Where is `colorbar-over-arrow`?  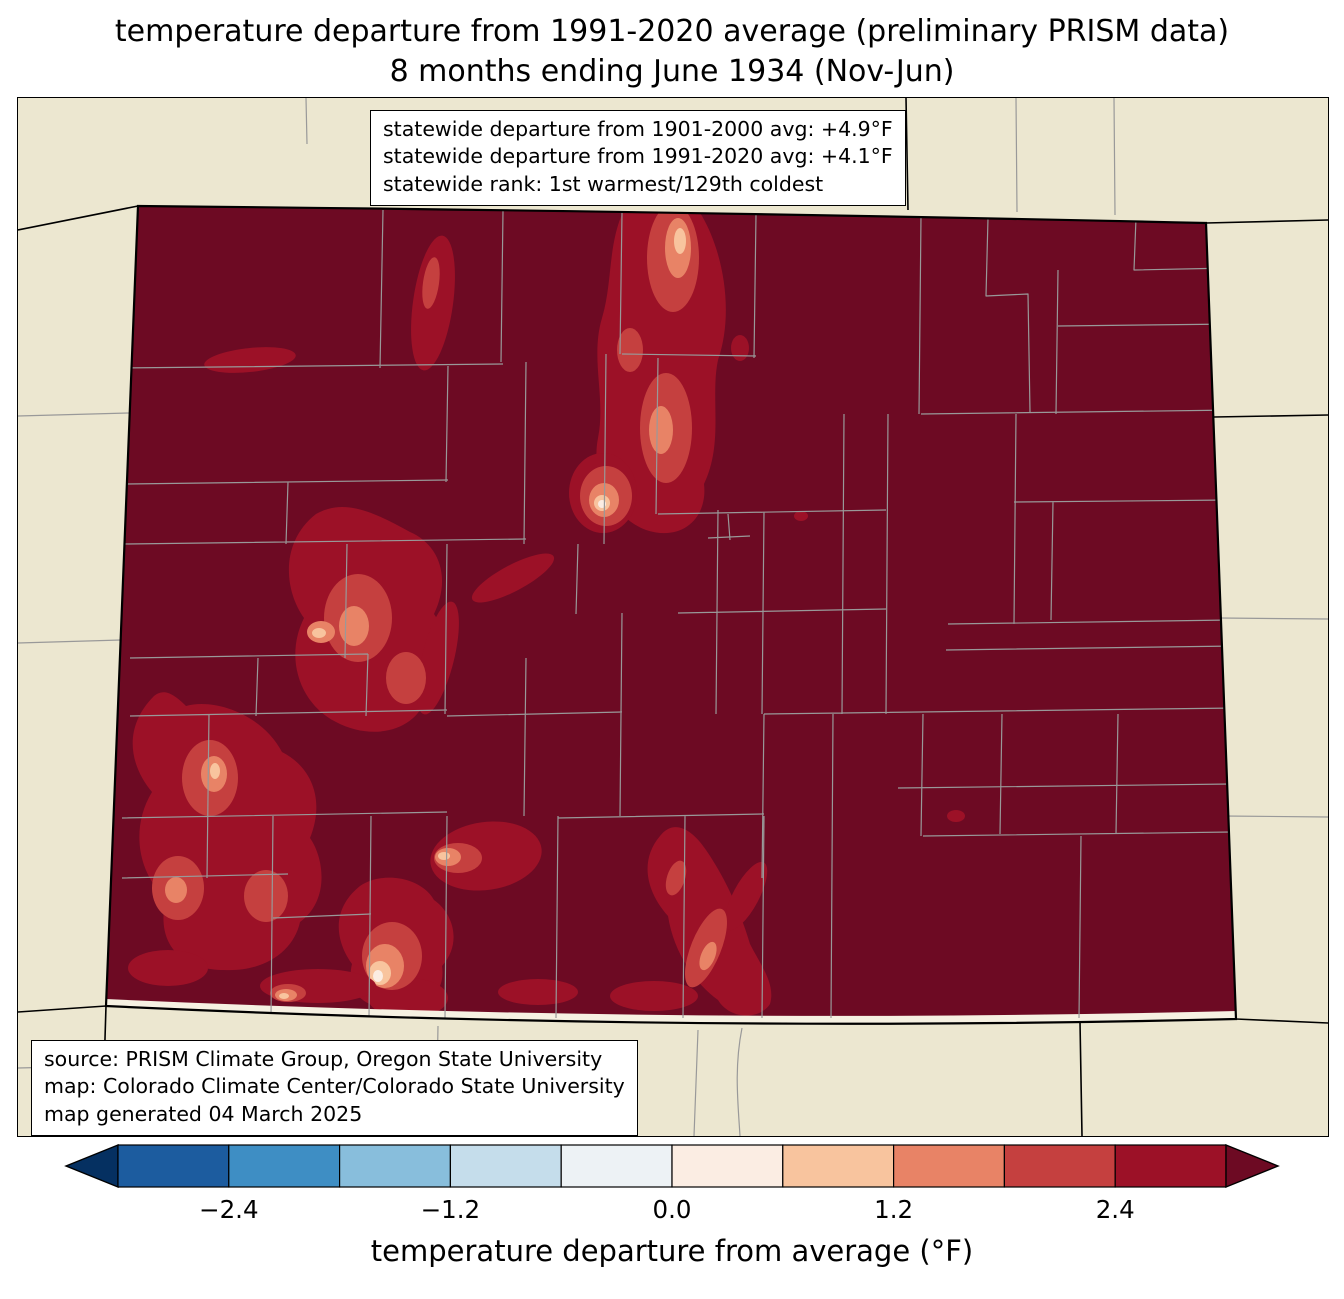
colorbar-over-arrow is located at coordinates (1252, 1166).